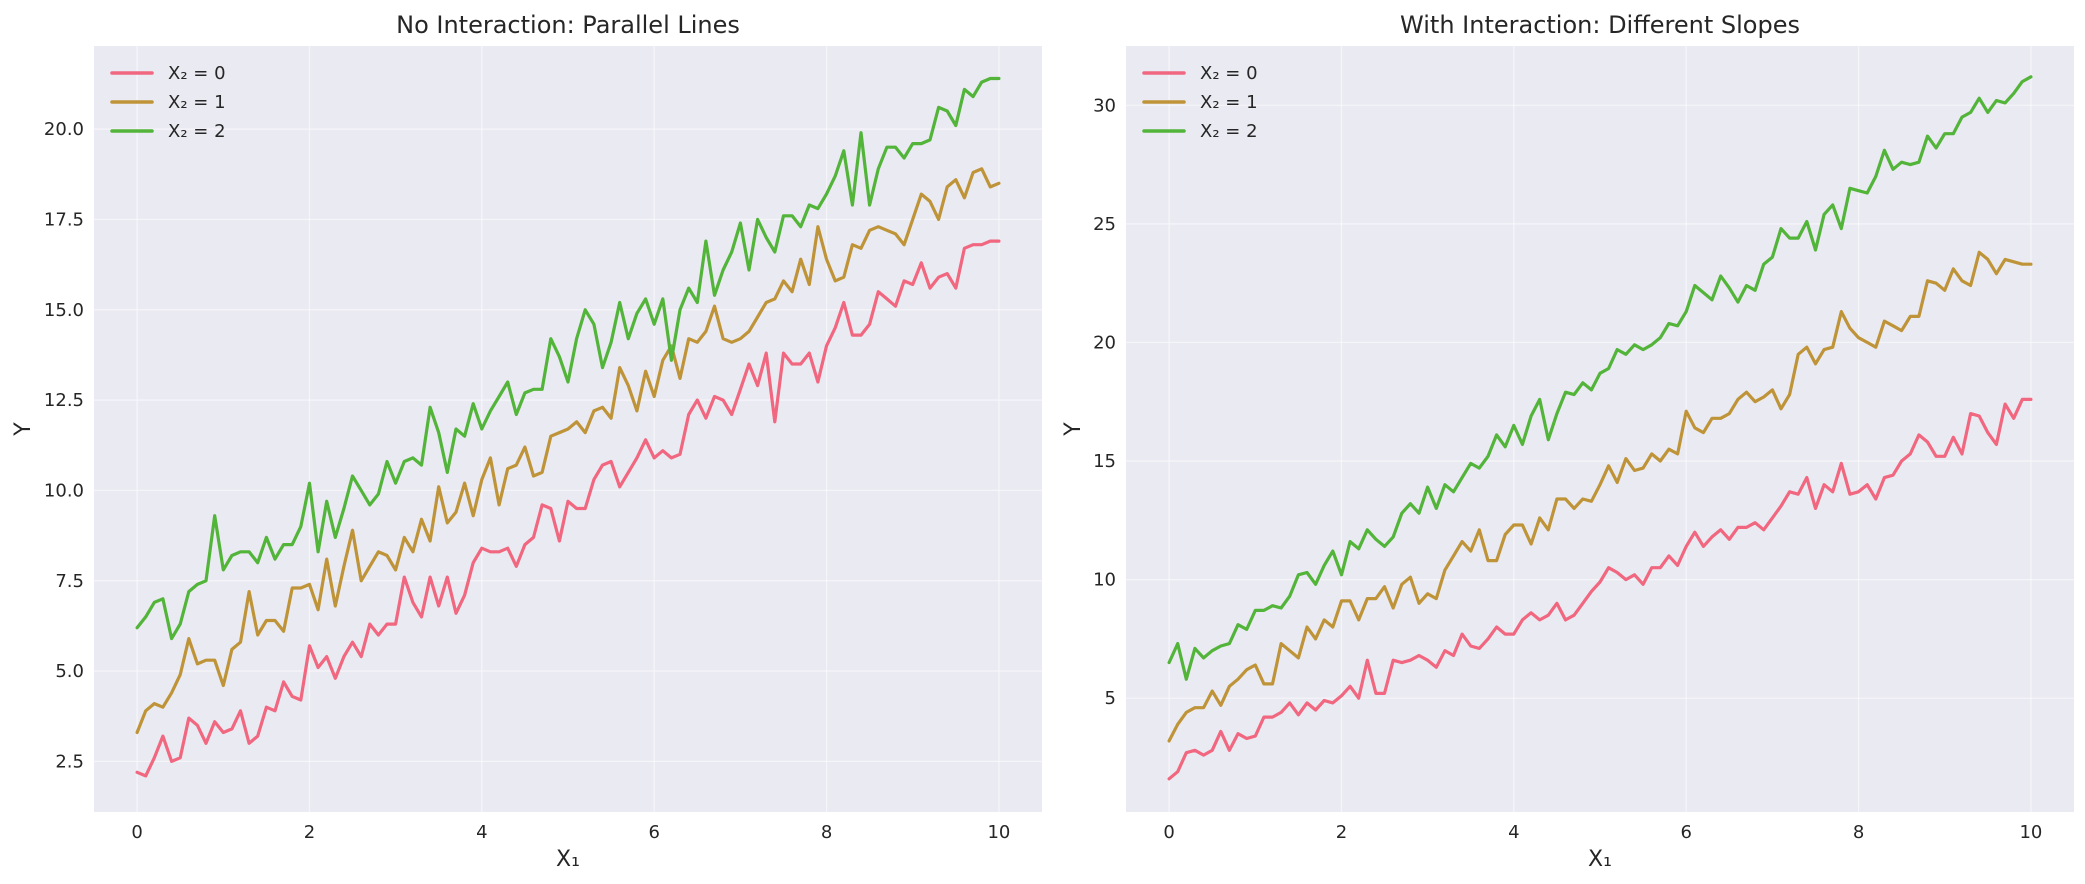  Describe the element at coordinates (1104, 461) in the screenshot. I see `right-y-tick-label: 15` at that location.